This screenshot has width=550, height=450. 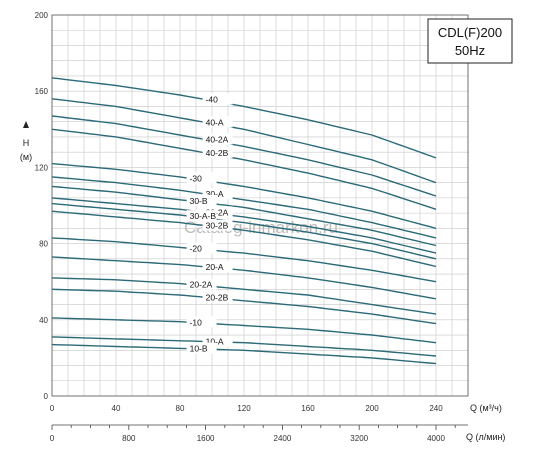 I want to click on y-axis-unit: (м), so click(x=26, y=157).